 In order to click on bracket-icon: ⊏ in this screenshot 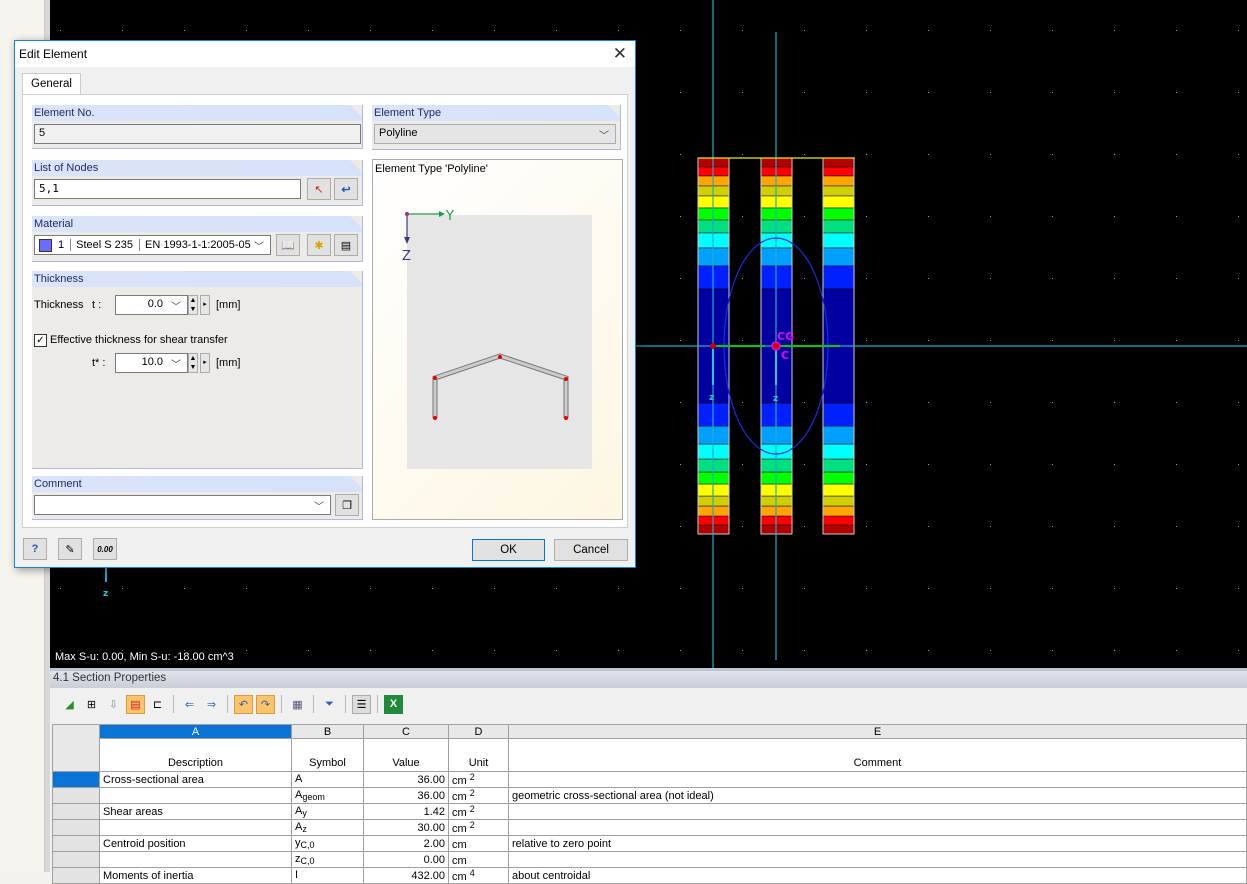, I will do `click(157, 704)`.